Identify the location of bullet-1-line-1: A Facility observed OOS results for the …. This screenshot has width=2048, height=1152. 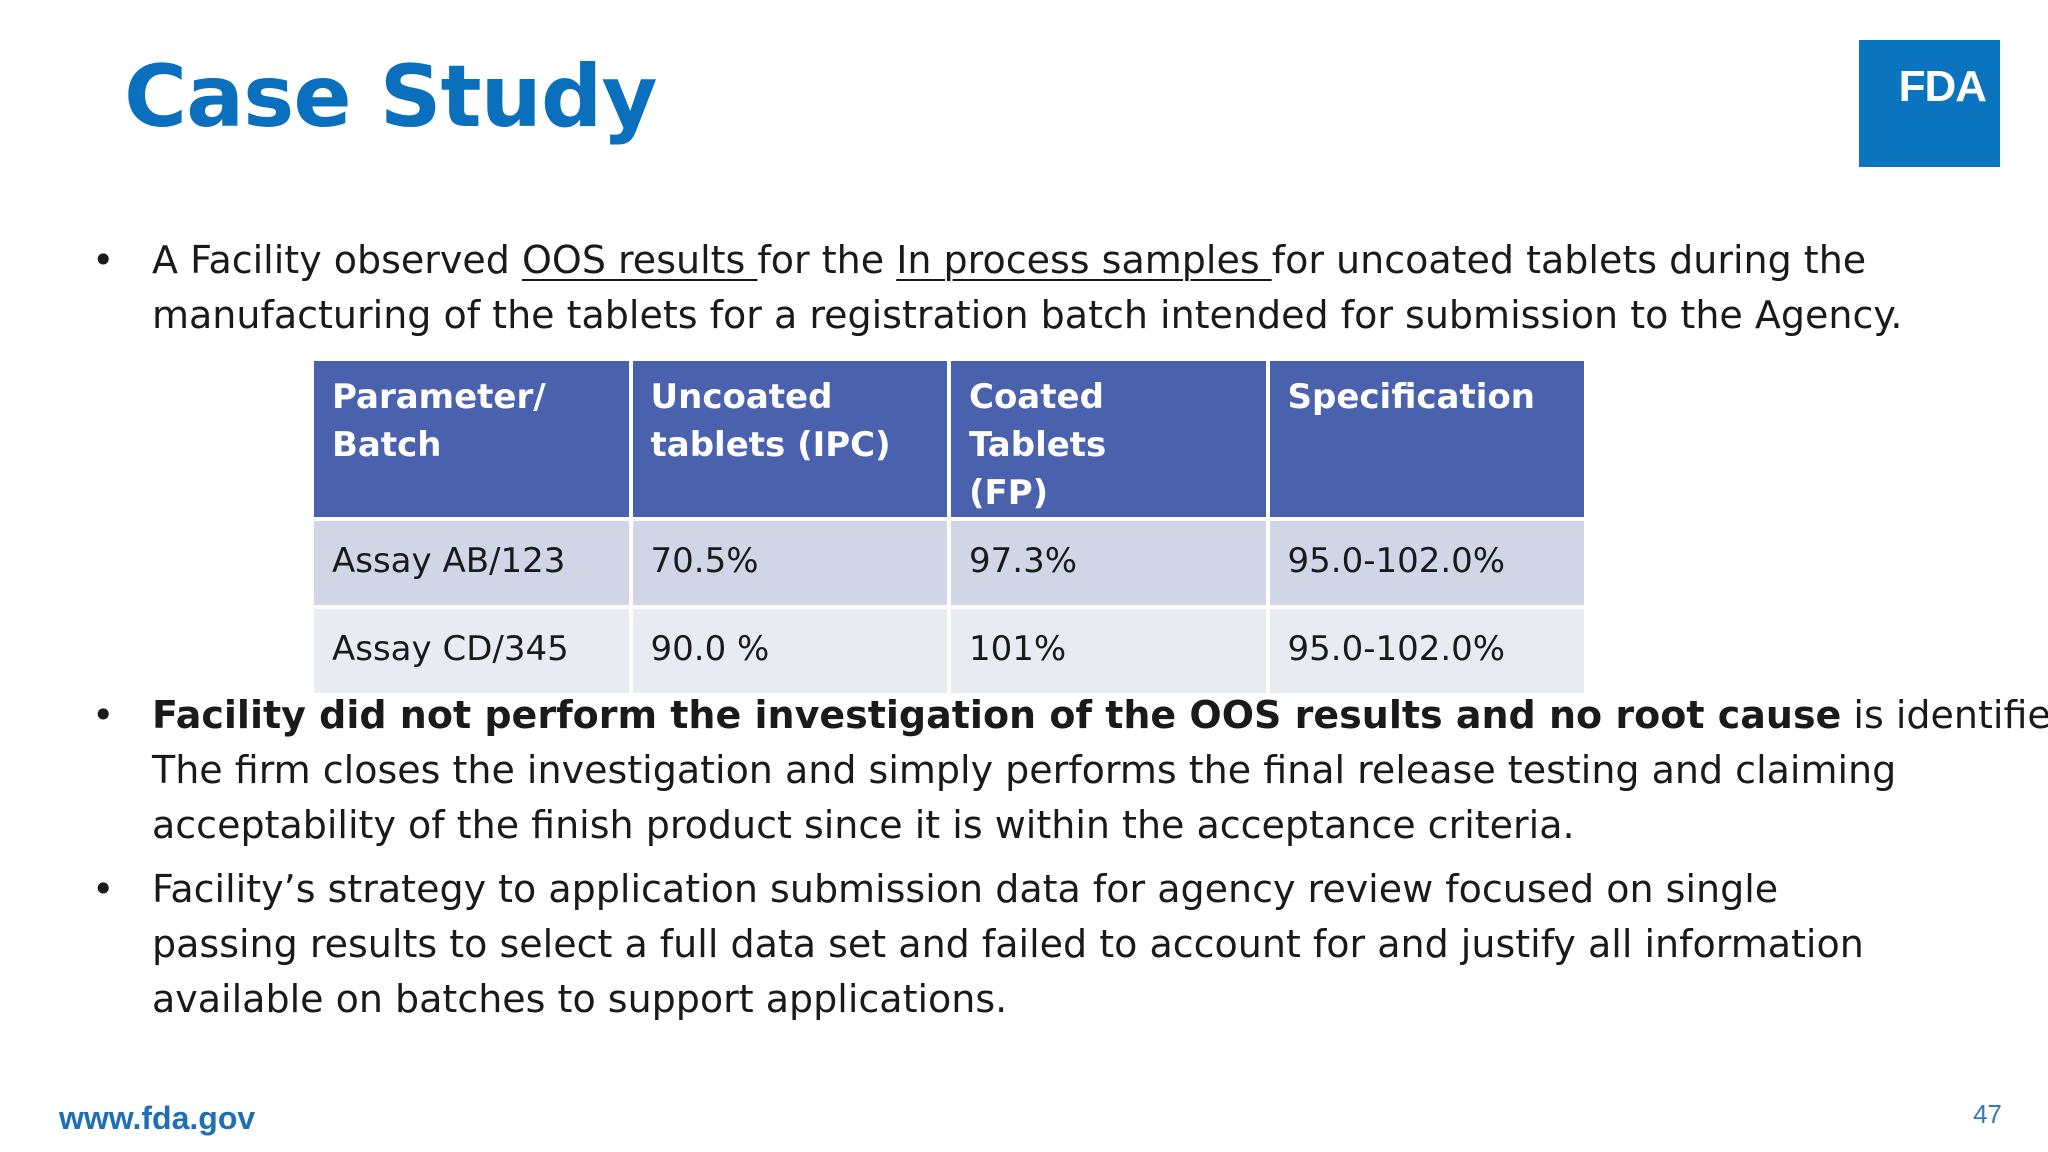
(1009, 260).